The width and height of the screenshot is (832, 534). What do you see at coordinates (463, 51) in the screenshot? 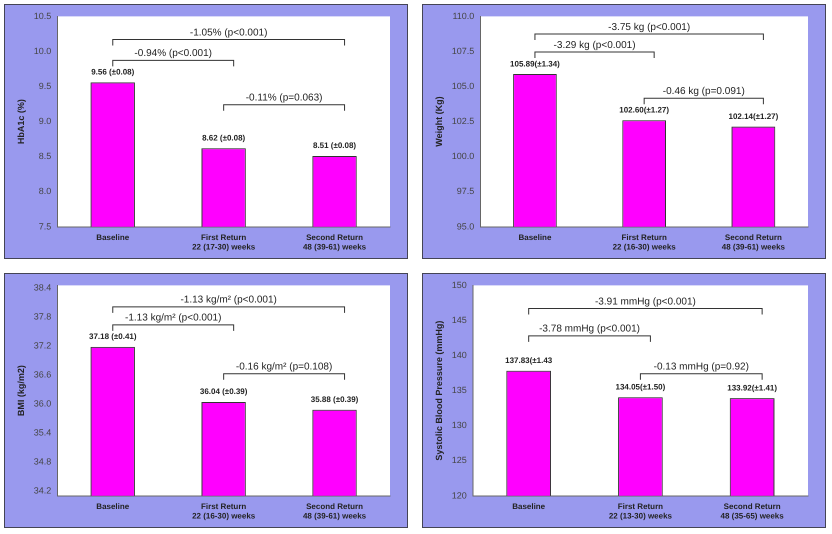
I see `y-tick-label: 107.5` at bounding box center [463, 51].